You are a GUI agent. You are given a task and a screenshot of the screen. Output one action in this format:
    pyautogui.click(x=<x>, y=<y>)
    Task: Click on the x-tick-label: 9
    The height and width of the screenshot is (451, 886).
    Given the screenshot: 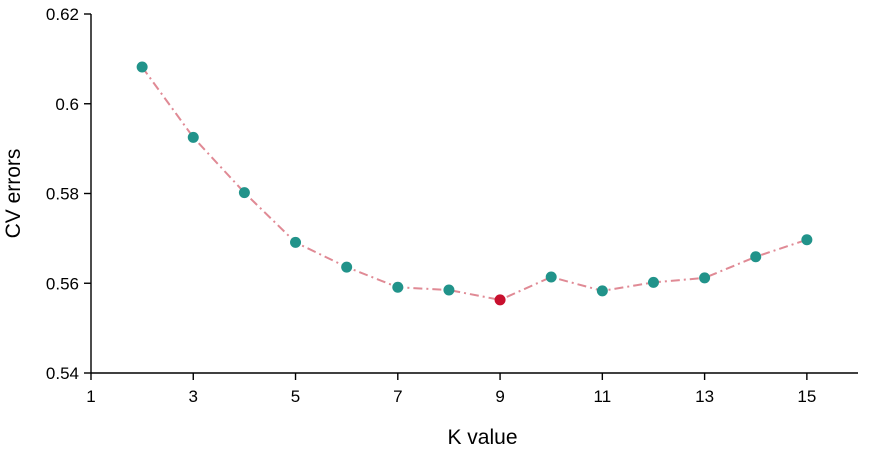 What is the action you would take?
    pyautogui.click(x=499, y=396)
    